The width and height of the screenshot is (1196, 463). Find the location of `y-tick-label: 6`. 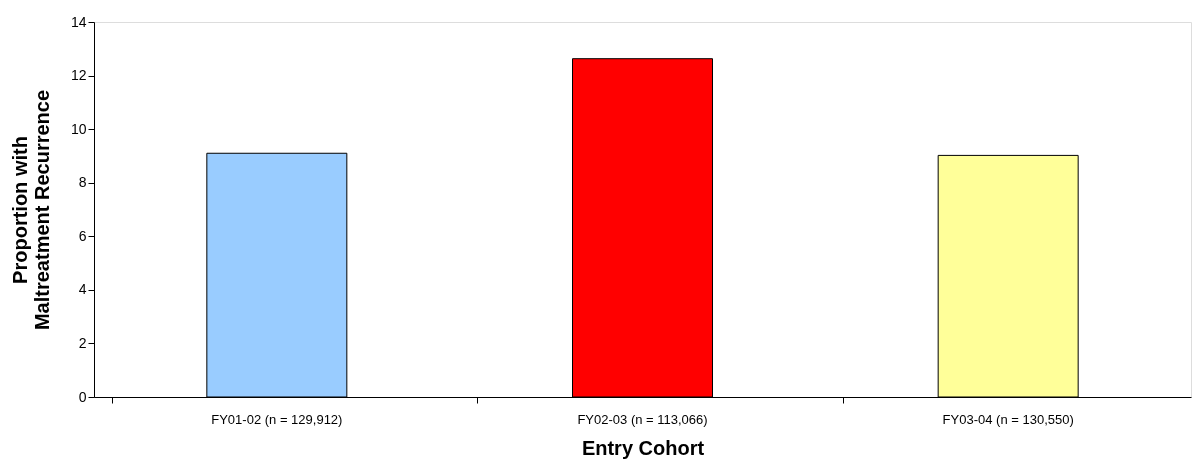

y-tick-label: 6 is located at coordinates (82, 235).